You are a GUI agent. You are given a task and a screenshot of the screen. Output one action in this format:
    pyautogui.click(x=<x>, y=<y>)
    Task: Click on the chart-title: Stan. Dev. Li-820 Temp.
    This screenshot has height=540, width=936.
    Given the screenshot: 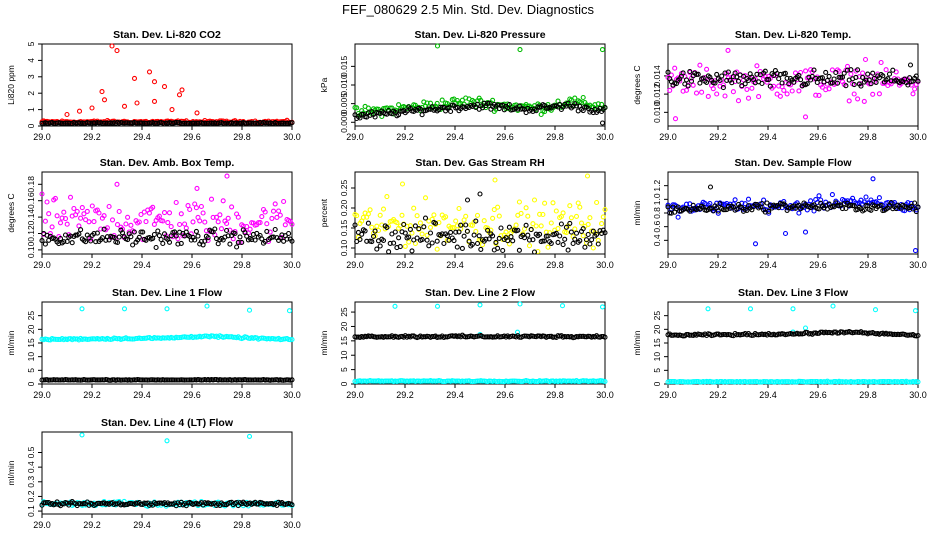 What is the action you would take?
    pyautogui.click(x=793, y=35)
    